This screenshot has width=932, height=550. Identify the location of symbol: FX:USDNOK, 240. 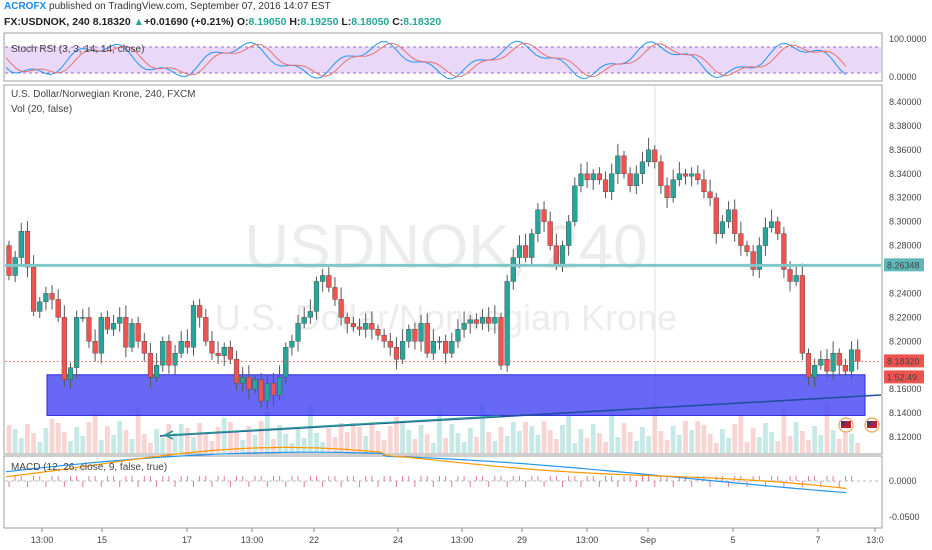
(47, 22).